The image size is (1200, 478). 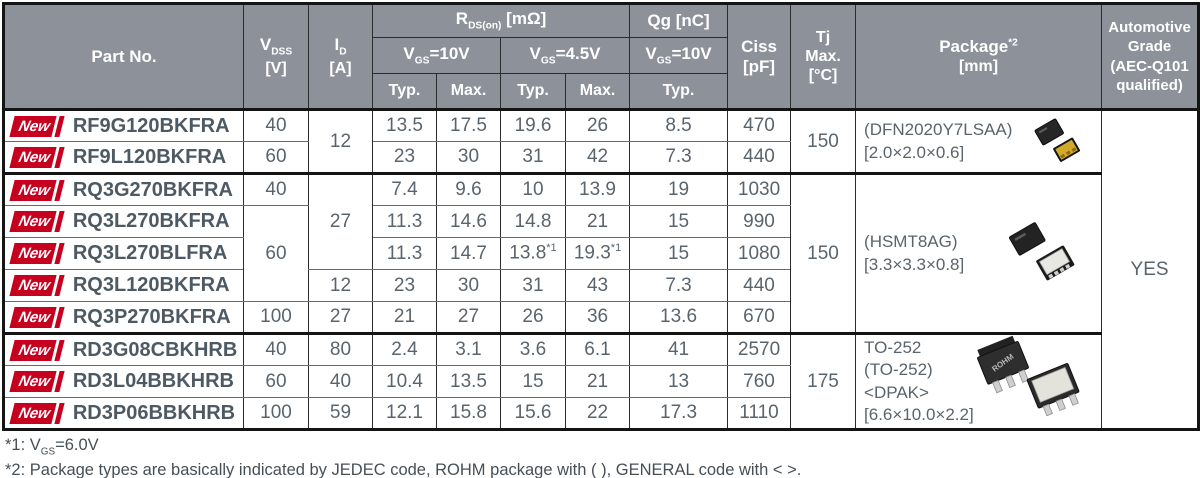 What do you see at coordinates (938, 130) in the screenshot?
I see `package-code: (DFN2020Y7LSAA)` at bounding box center [938, 130].